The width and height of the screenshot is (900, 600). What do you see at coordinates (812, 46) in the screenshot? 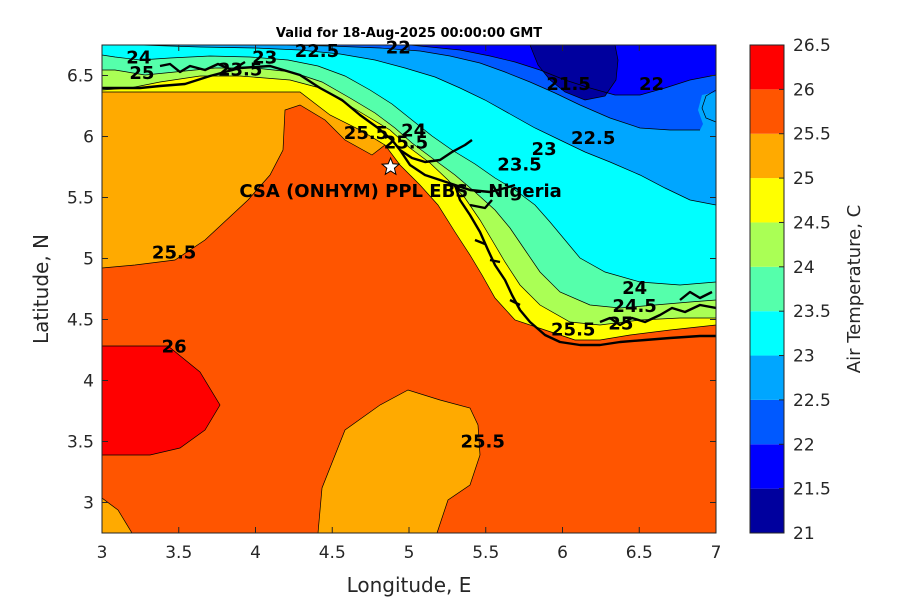
I see `colorbar-tick-label: 26.5` at bounding box center [812, 46].